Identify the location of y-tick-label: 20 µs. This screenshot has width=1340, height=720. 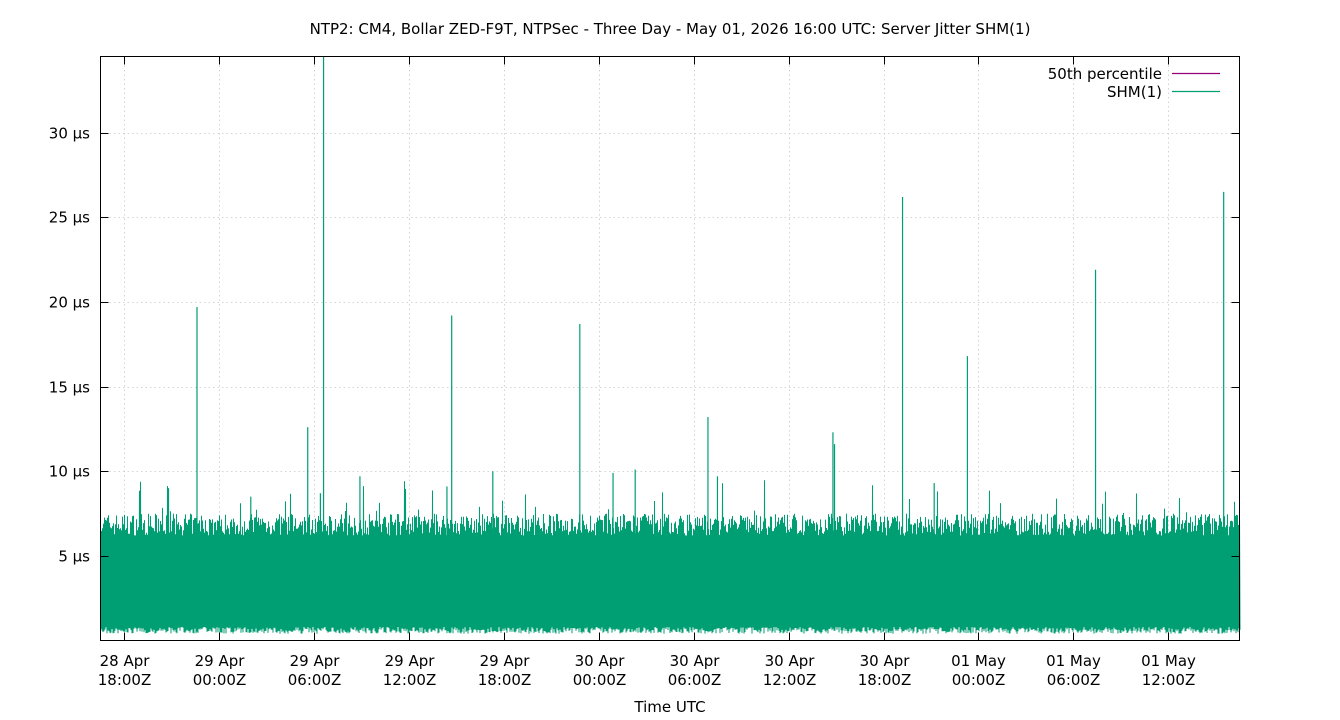
(69, 303).